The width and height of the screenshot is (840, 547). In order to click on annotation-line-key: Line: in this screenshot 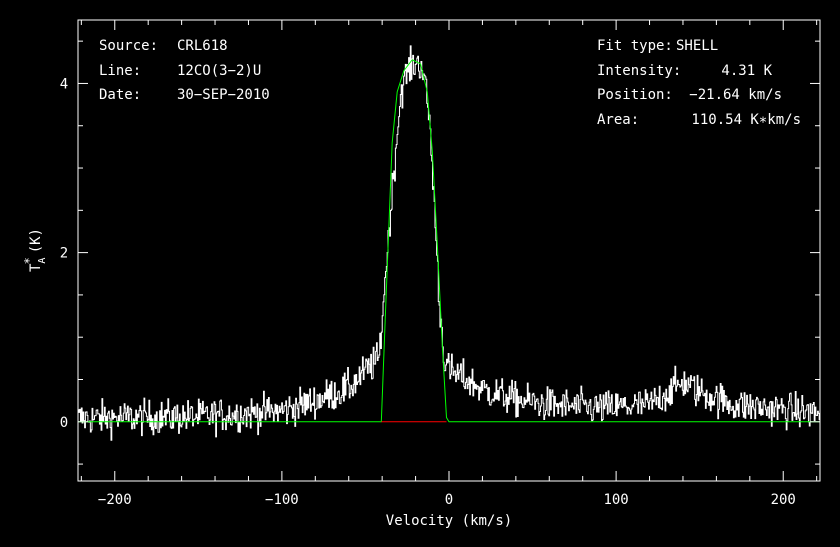, I will do `click(120, 71)`.